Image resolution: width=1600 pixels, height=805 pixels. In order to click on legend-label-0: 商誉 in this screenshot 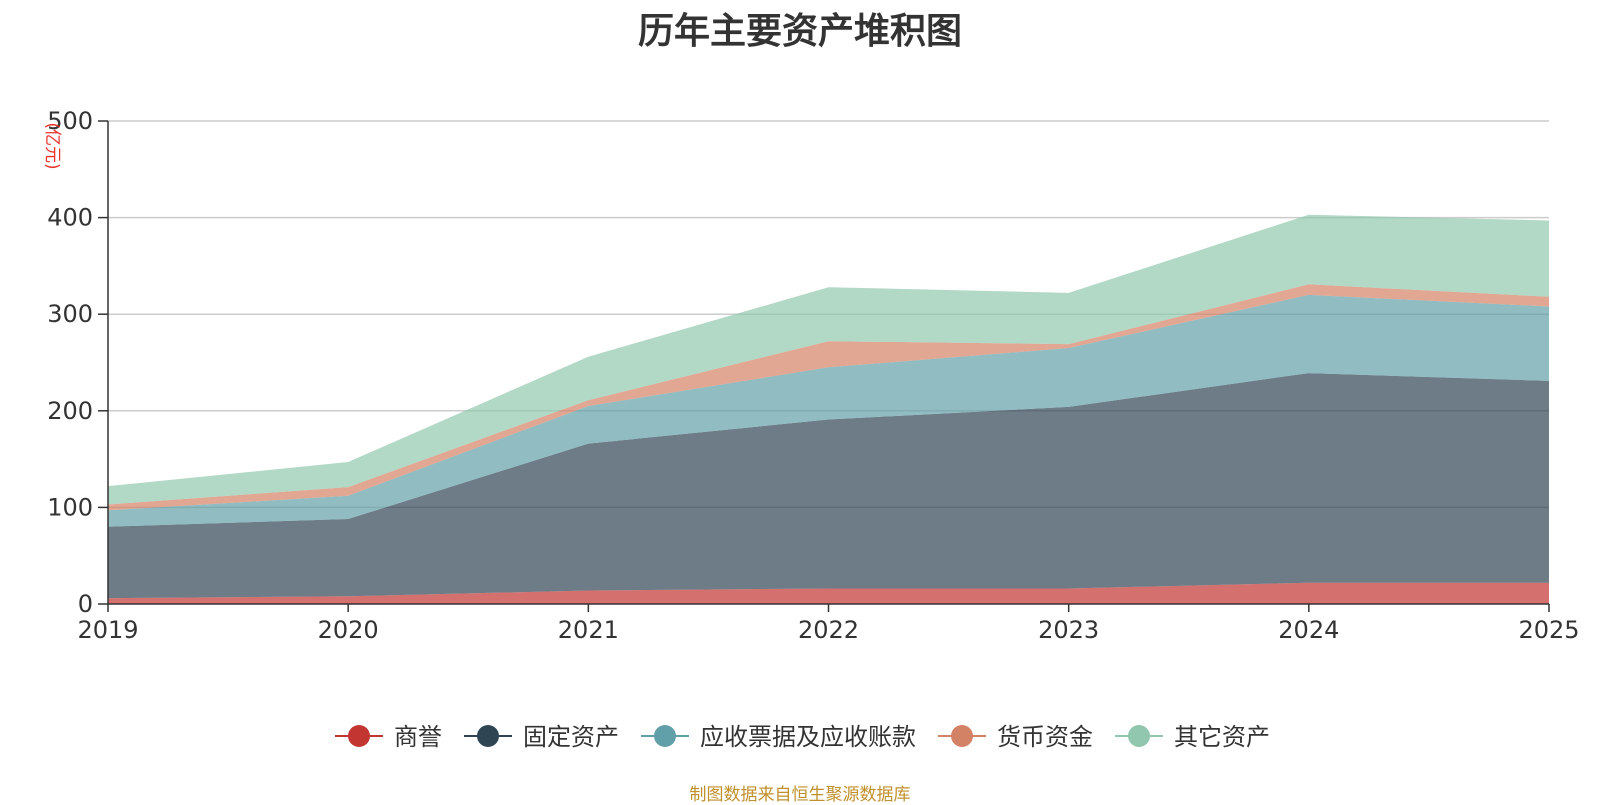, I will do `click(418, 737)`.